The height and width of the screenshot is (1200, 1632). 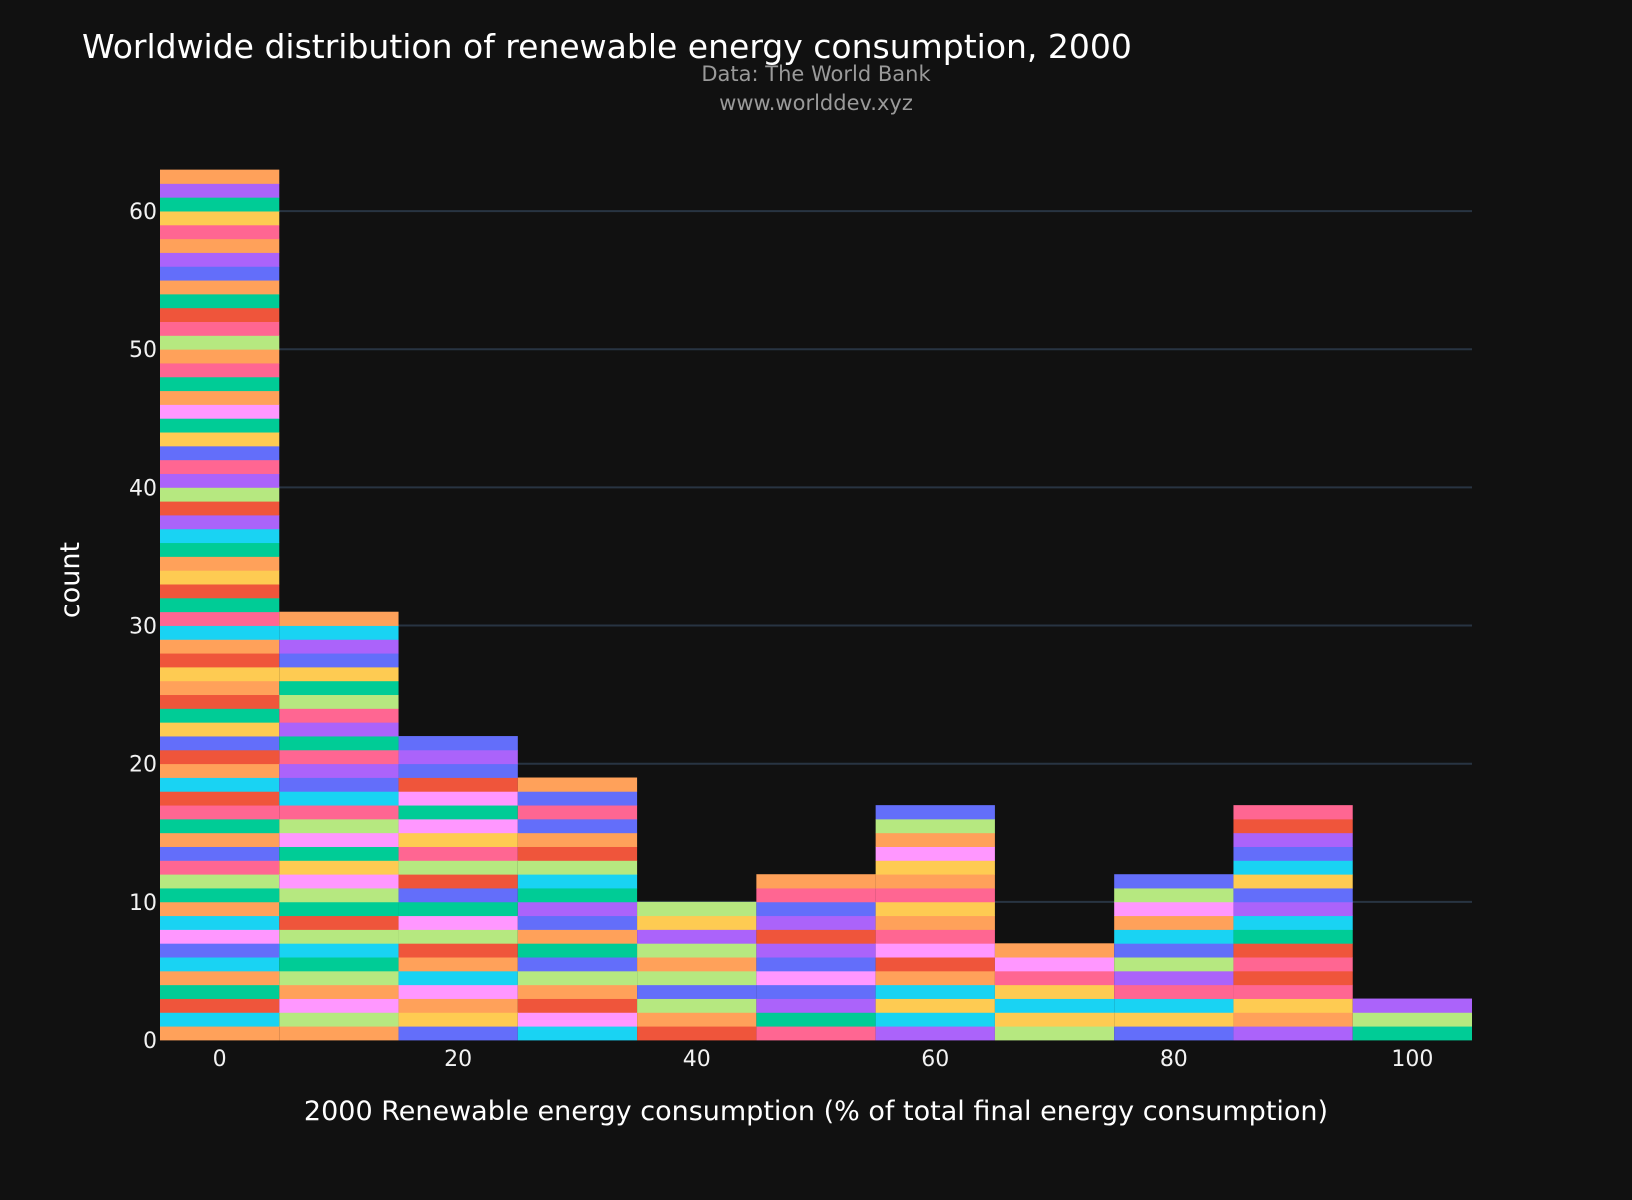 I want to click on y-axis-label: count, so click(x=70, y=580).